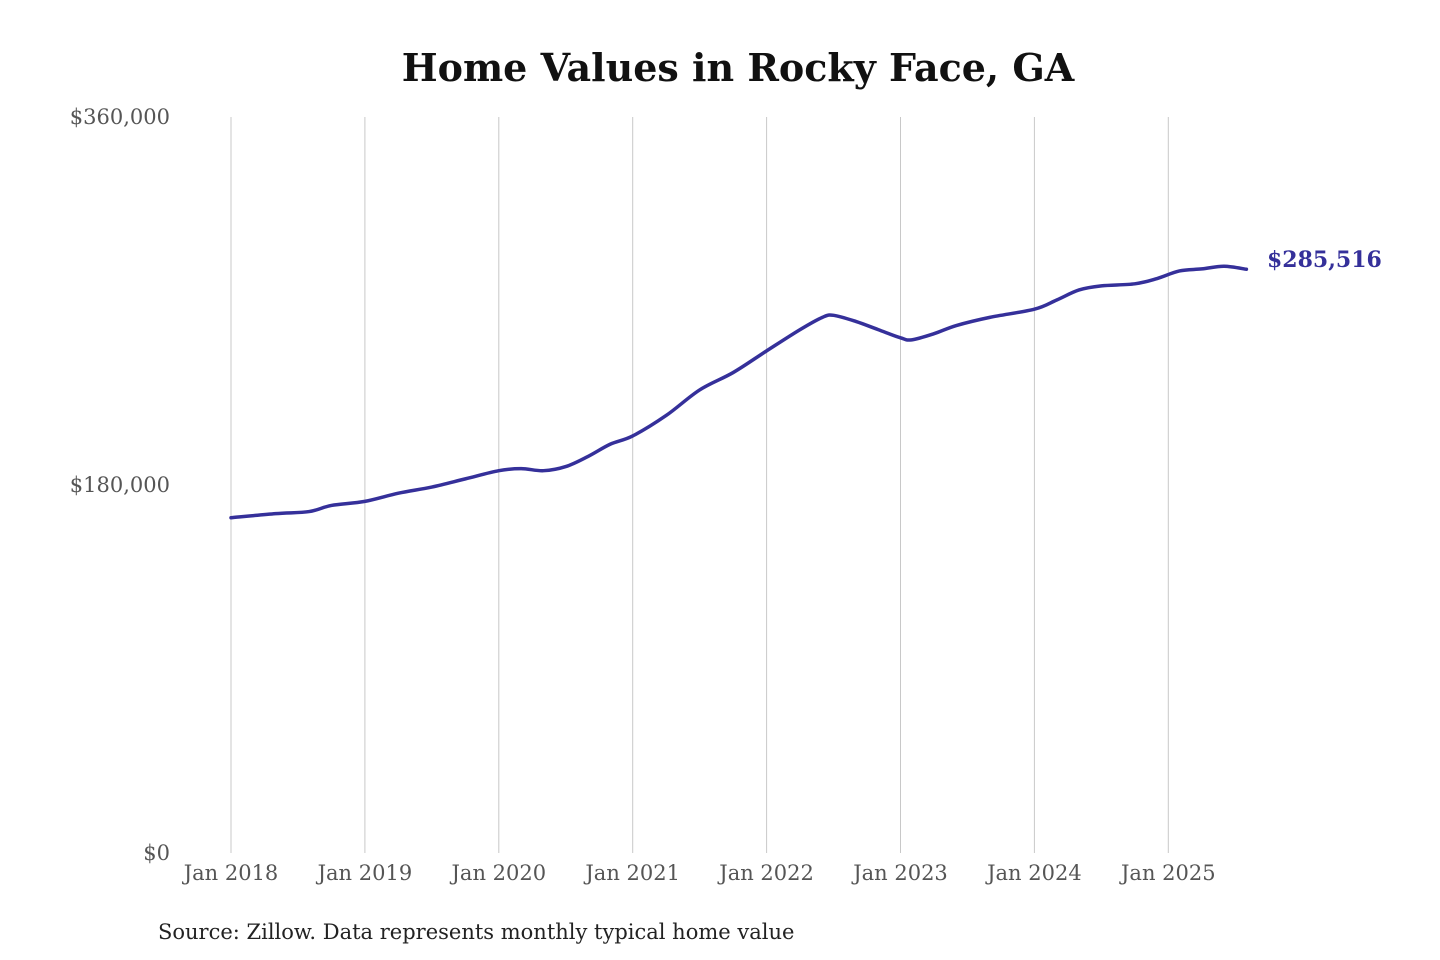 Image resolution: width=1440 pixels, height=960 pixels. Describe the element at coordinates (899, 873) in the screenshot. I see `x-tick-label: Jan 2023` at that location.